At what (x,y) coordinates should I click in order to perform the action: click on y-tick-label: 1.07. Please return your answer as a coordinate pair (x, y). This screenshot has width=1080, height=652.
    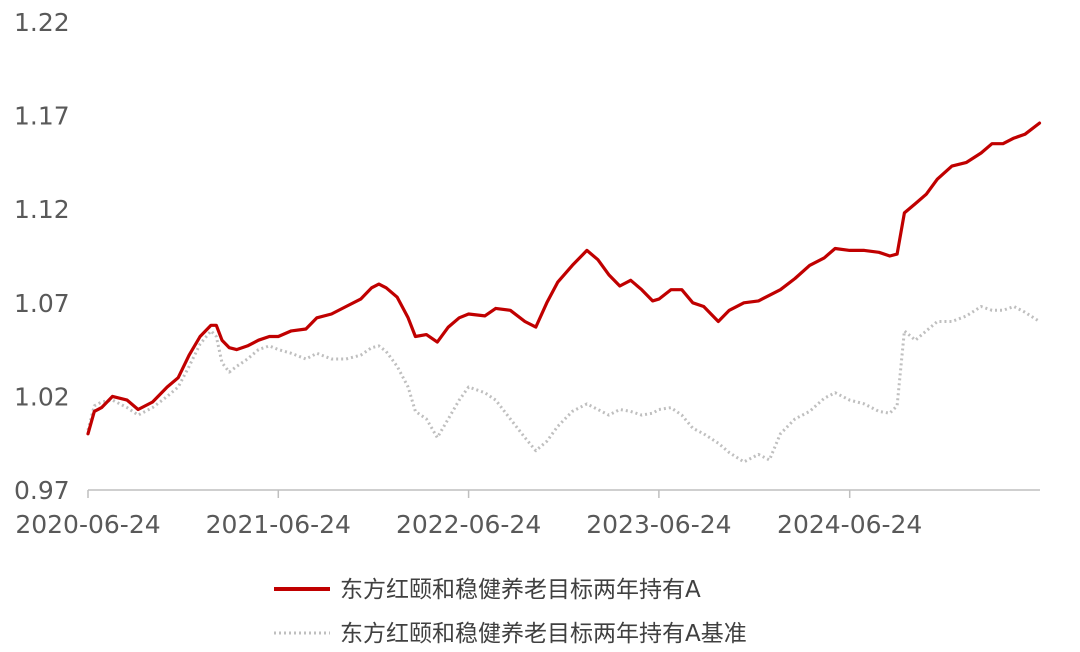
    Looking at the image, I should click on (42, 303).